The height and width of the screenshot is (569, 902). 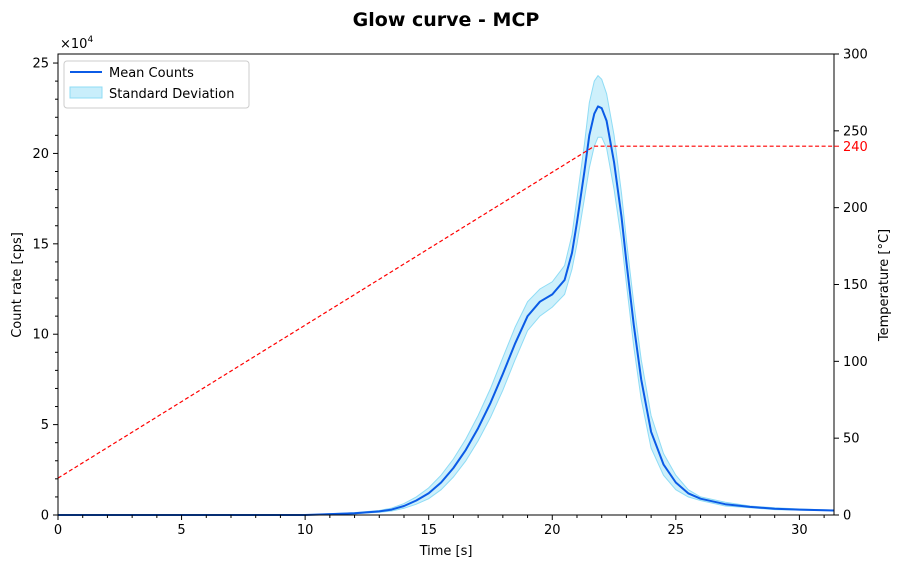 What do you see at coordinates (151, 73) in the screenshot?
I see `legend-label-mean-counts: Mean Counts` at bounding box center [151, 73].